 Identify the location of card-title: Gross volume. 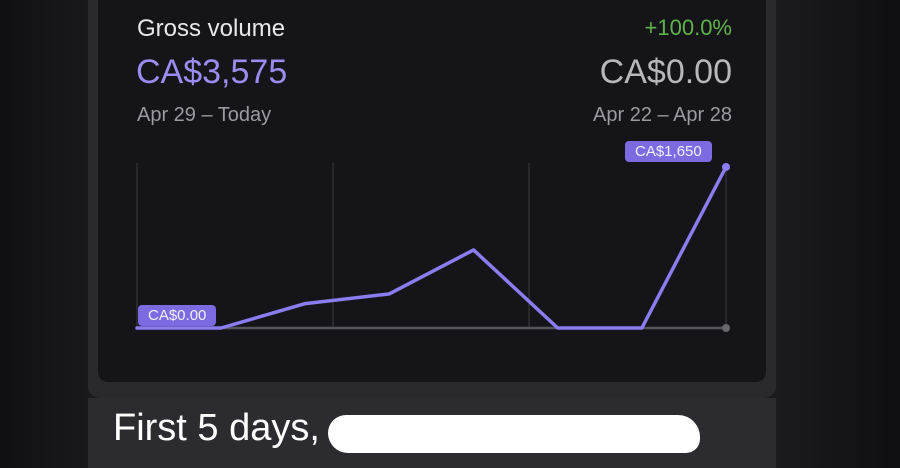
(211, 28).